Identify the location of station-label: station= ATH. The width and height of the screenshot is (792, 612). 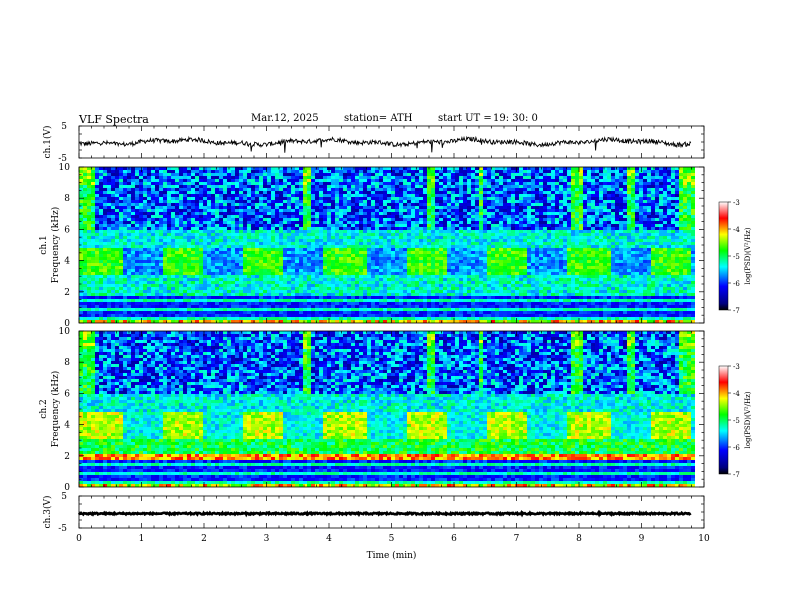
(378, 118).